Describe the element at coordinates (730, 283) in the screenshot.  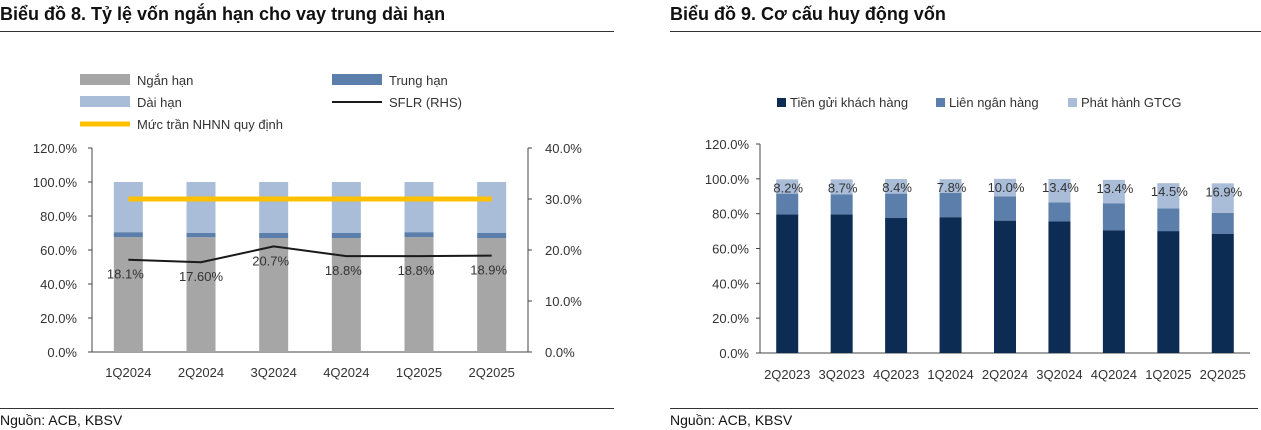
I see `chart9-y-tick-label: 40.0%` at that location.